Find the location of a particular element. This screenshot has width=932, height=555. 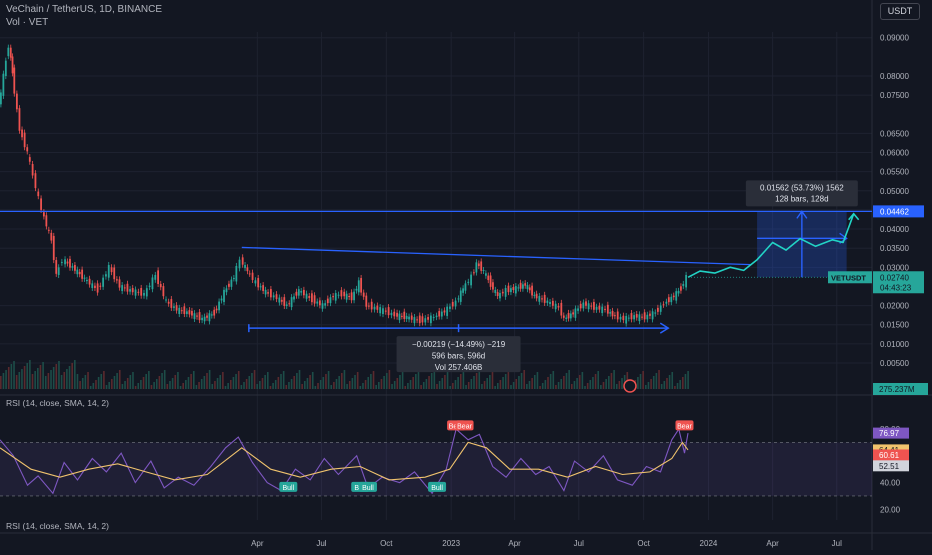

last-price-text: 0.02740 is located at coordinates (894, 277).